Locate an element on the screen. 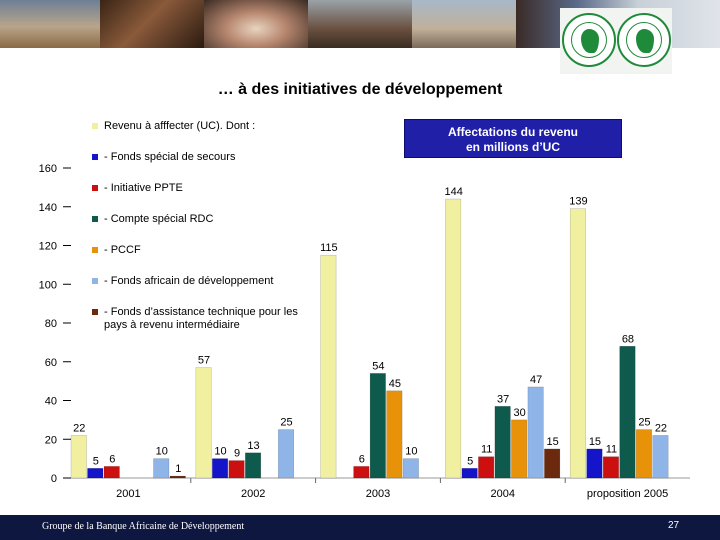 The width and height of the screenshot is (720, 540). x-tick-label: 2001 is located at coordinates (128, 494).